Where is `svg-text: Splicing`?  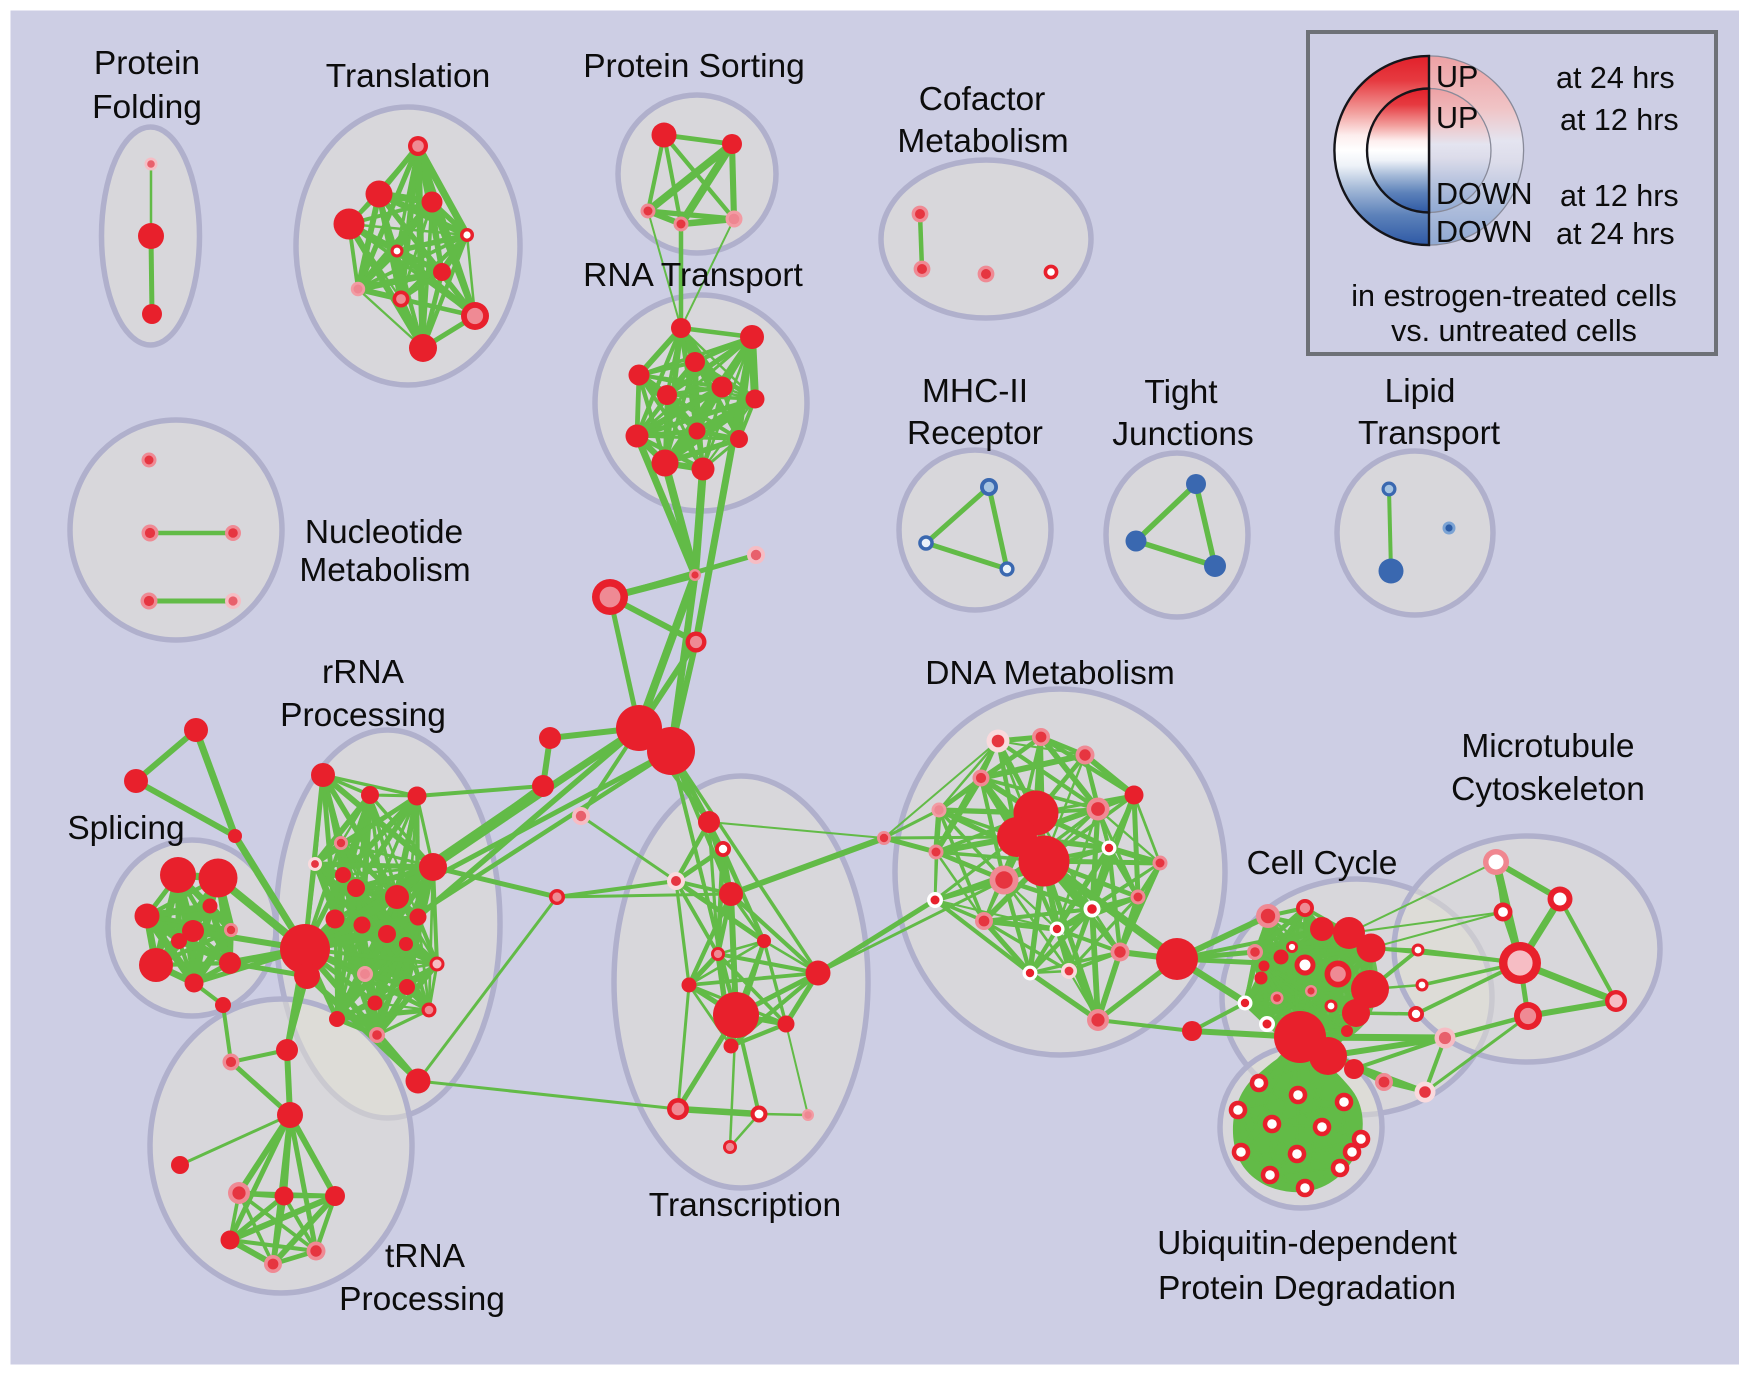
svg-text: Splicing is located at coordinates (125, 828).